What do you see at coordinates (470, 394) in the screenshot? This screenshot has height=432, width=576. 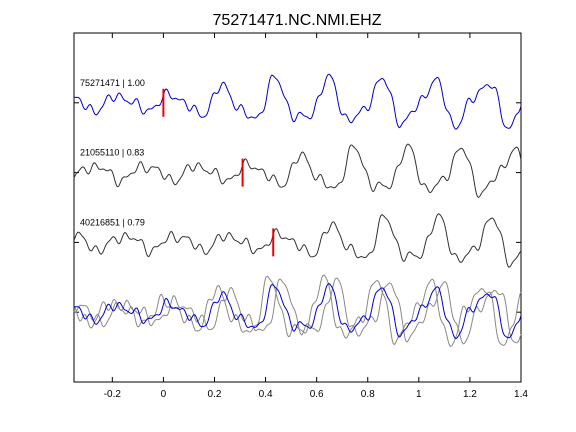 I see `x-tick-label: 1.2` at bounding box center [470, 394].